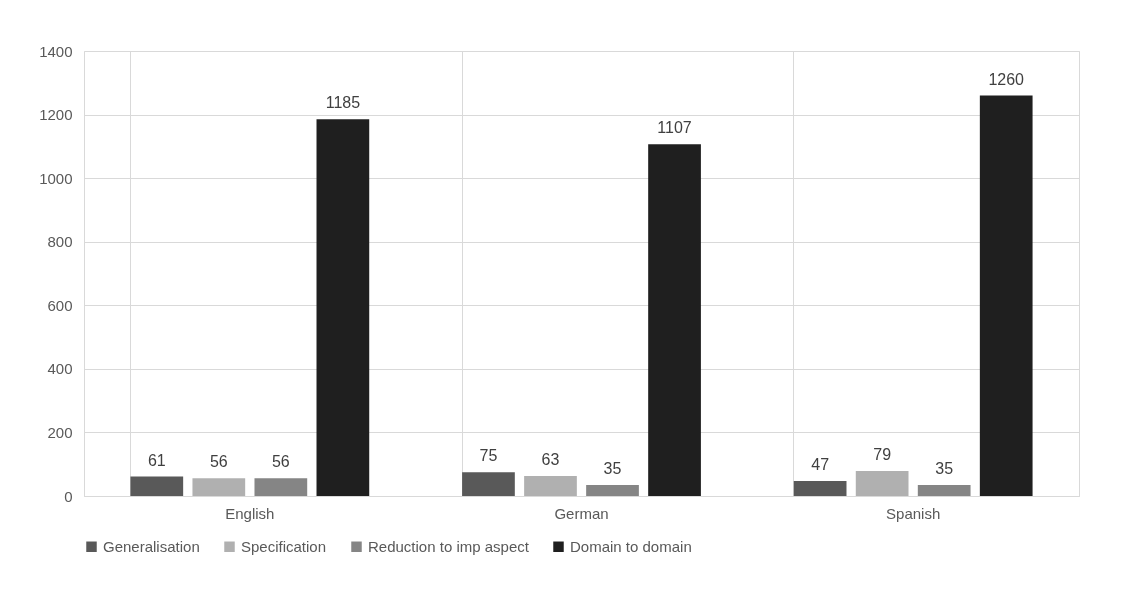 The image size is (1142, 605). I want to click on data-label: 63, so click(550, 459).